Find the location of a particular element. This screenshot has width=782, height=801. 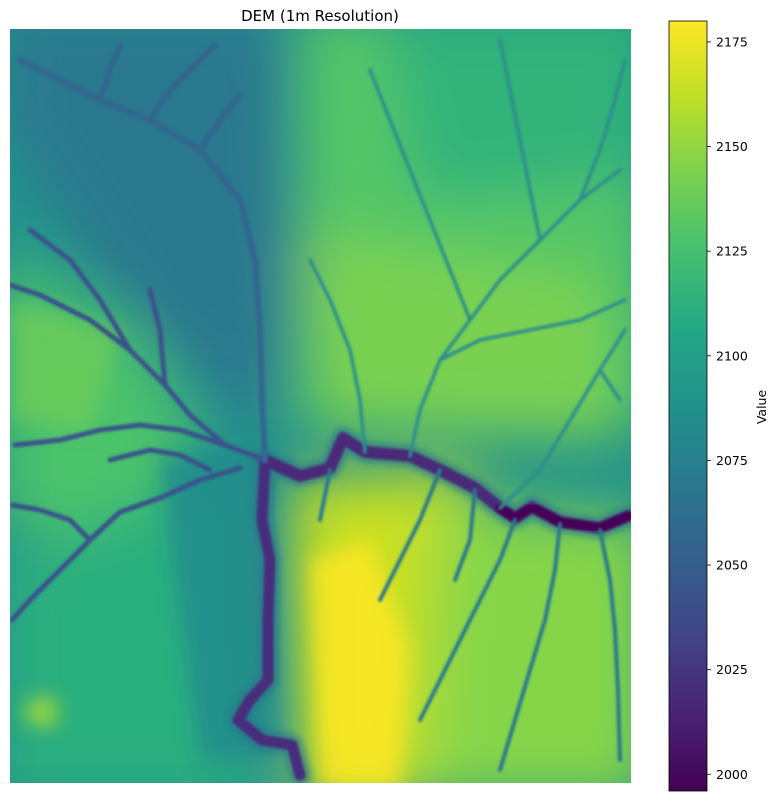

southern-tributaries is located at coordinates (470, 620).